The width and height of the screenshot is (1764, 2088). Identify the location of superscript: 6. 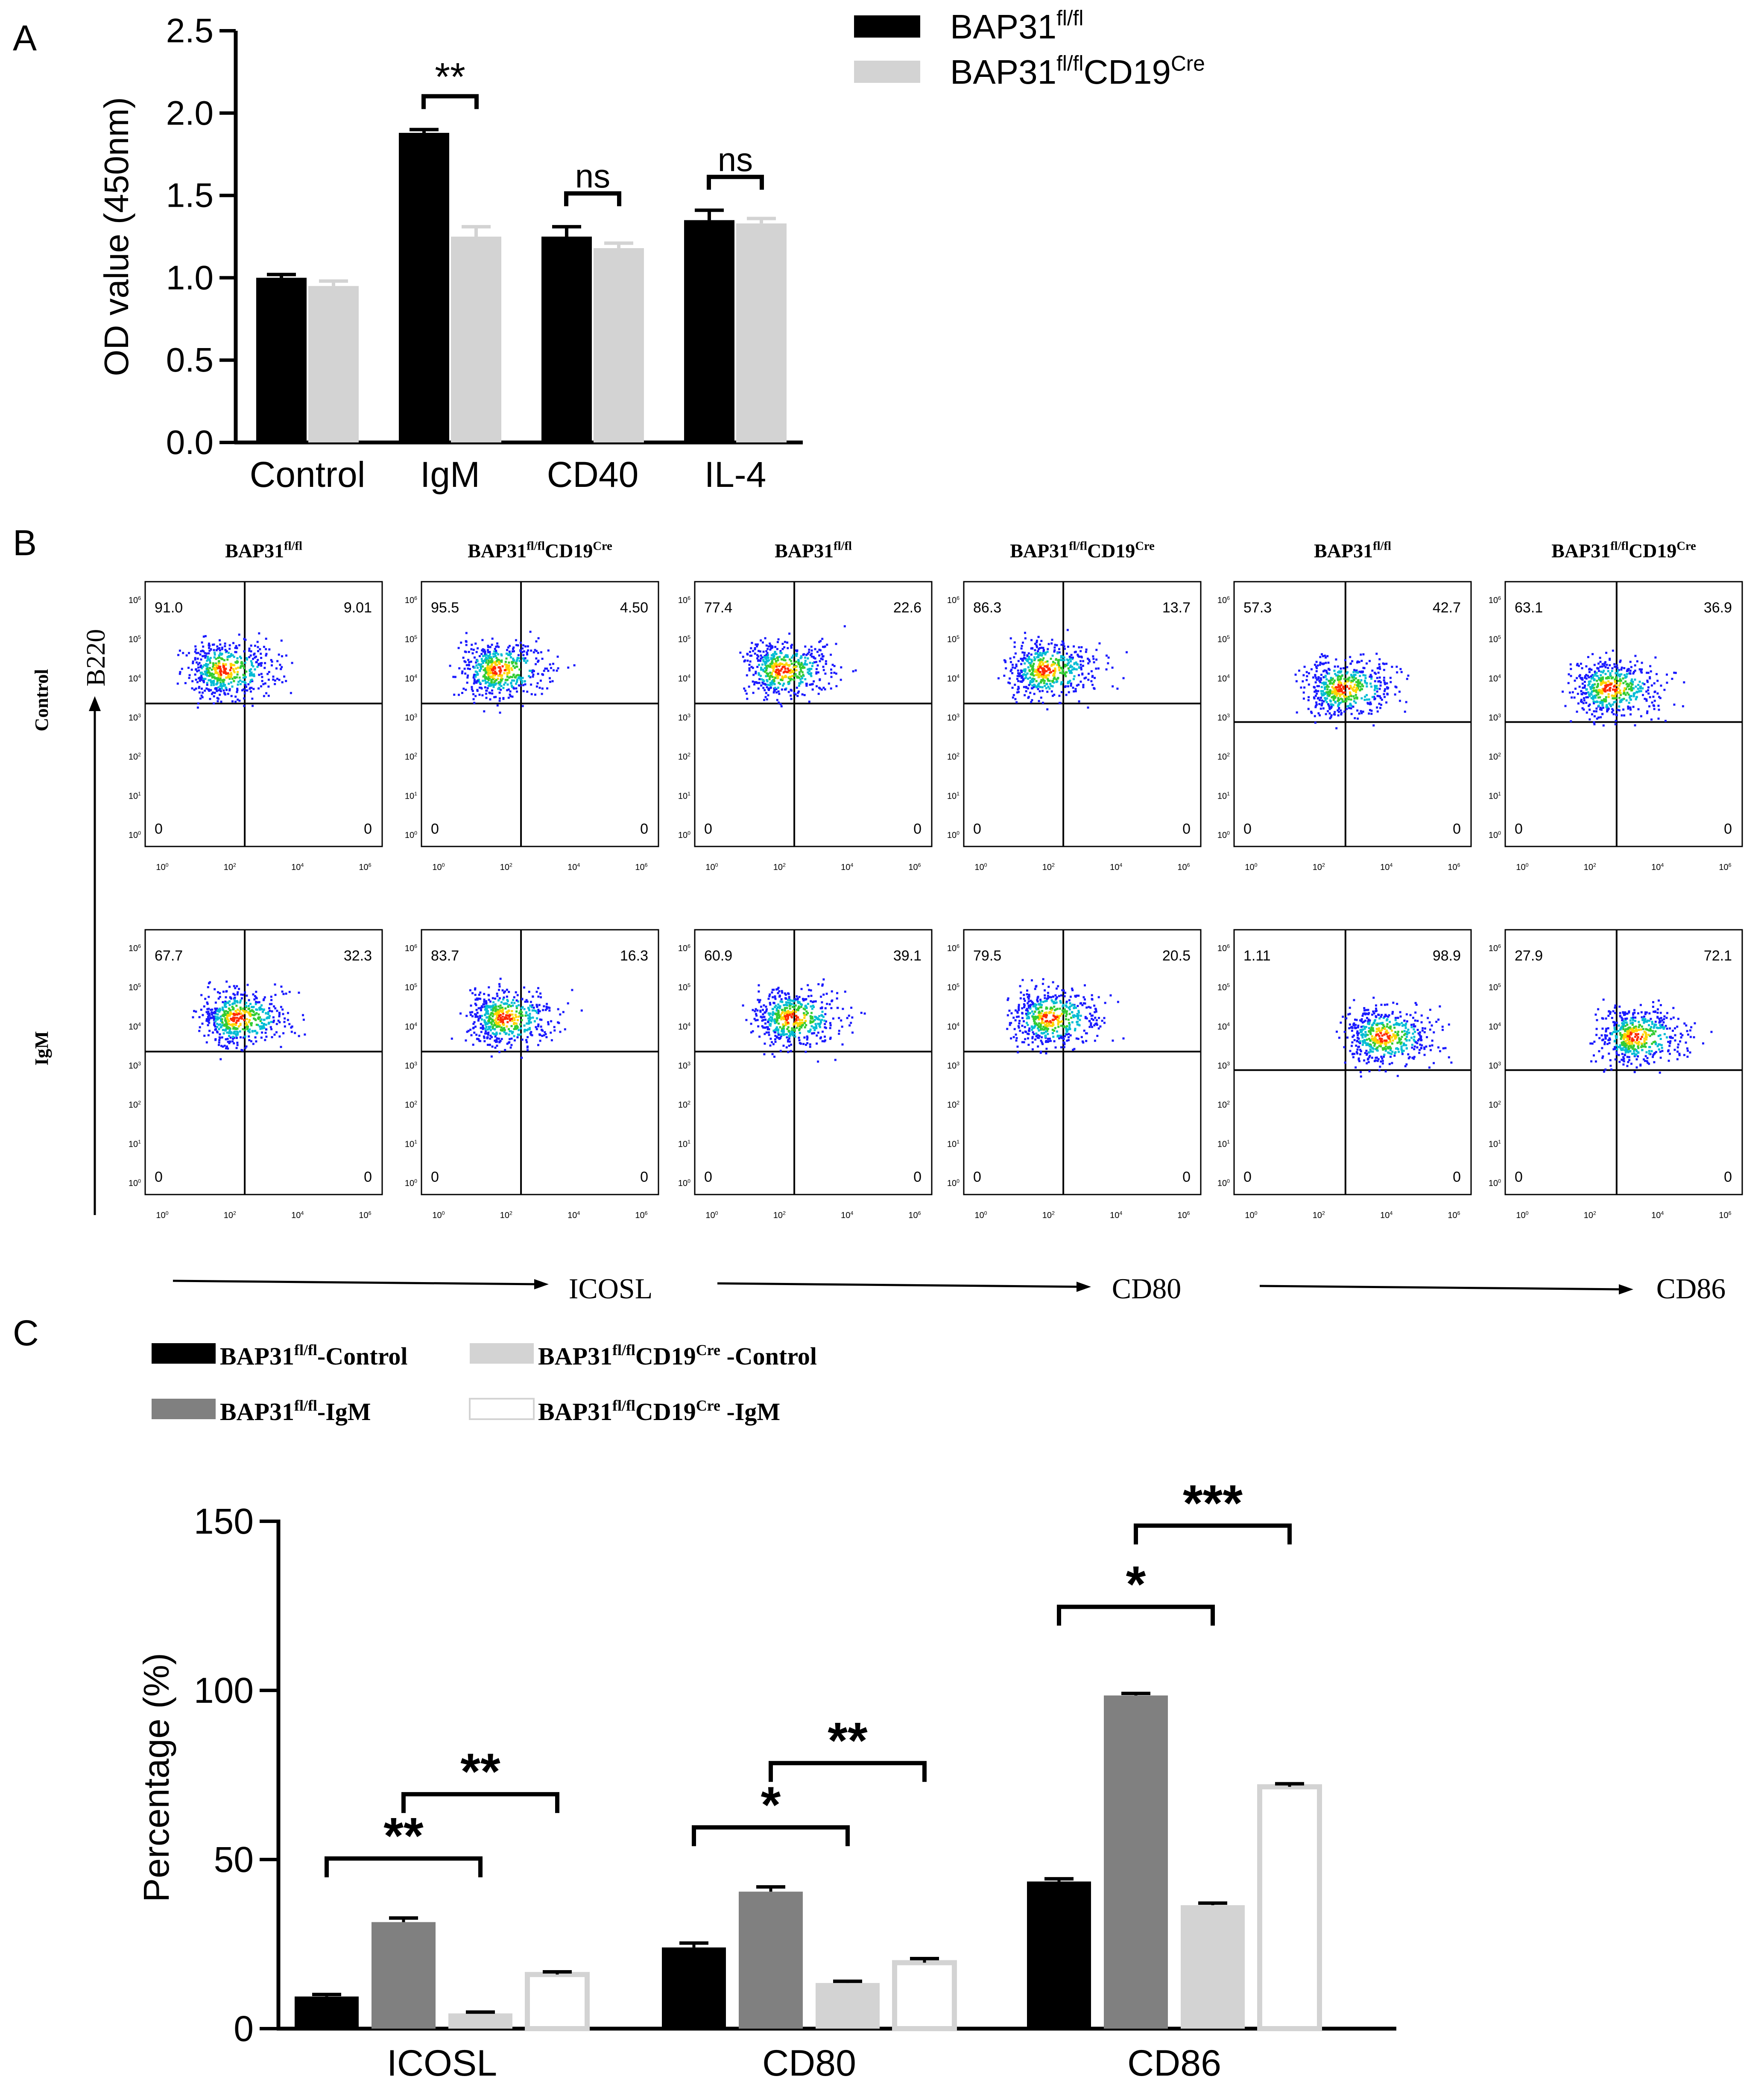
(1730, 865).